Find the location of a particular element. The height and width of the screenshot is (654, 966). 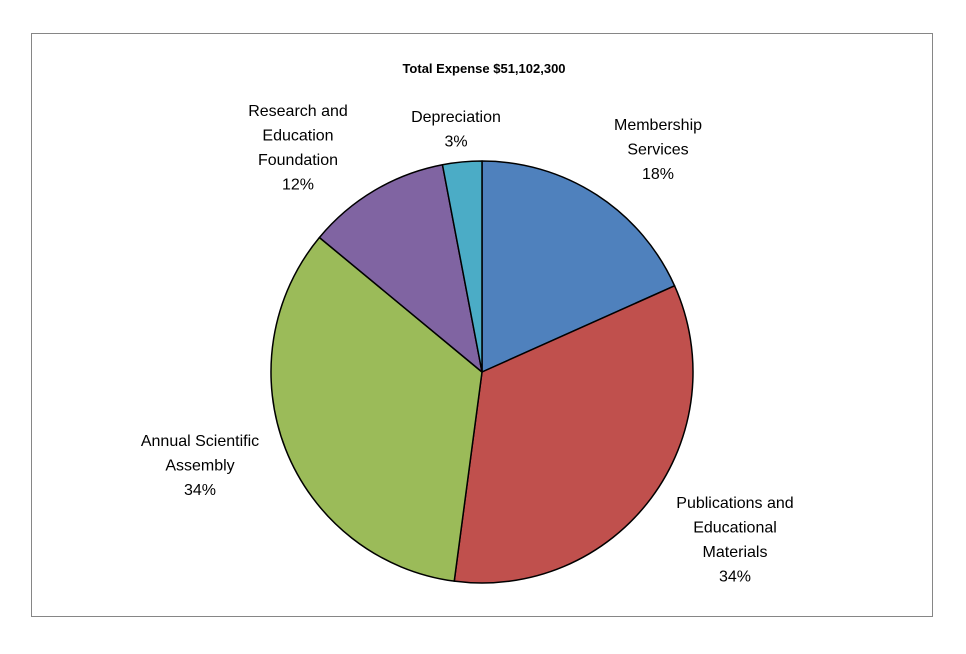

slice-label-0: Membership Services 18% is located at coordinates (658, 150).